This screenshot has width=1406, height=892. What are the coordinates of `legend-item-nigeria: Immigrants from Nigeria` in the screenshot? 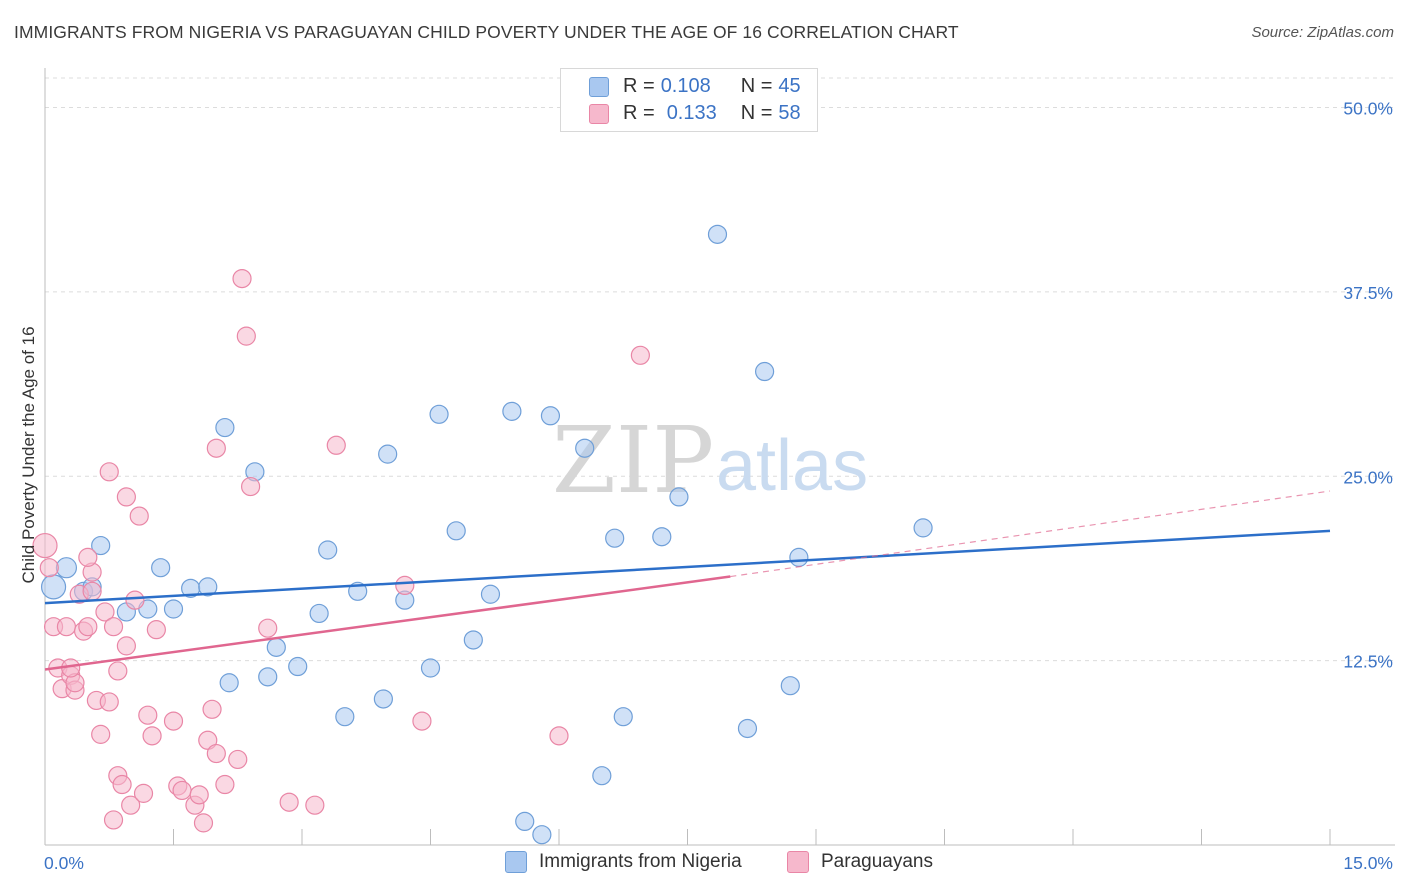 It's located at (623, 862).